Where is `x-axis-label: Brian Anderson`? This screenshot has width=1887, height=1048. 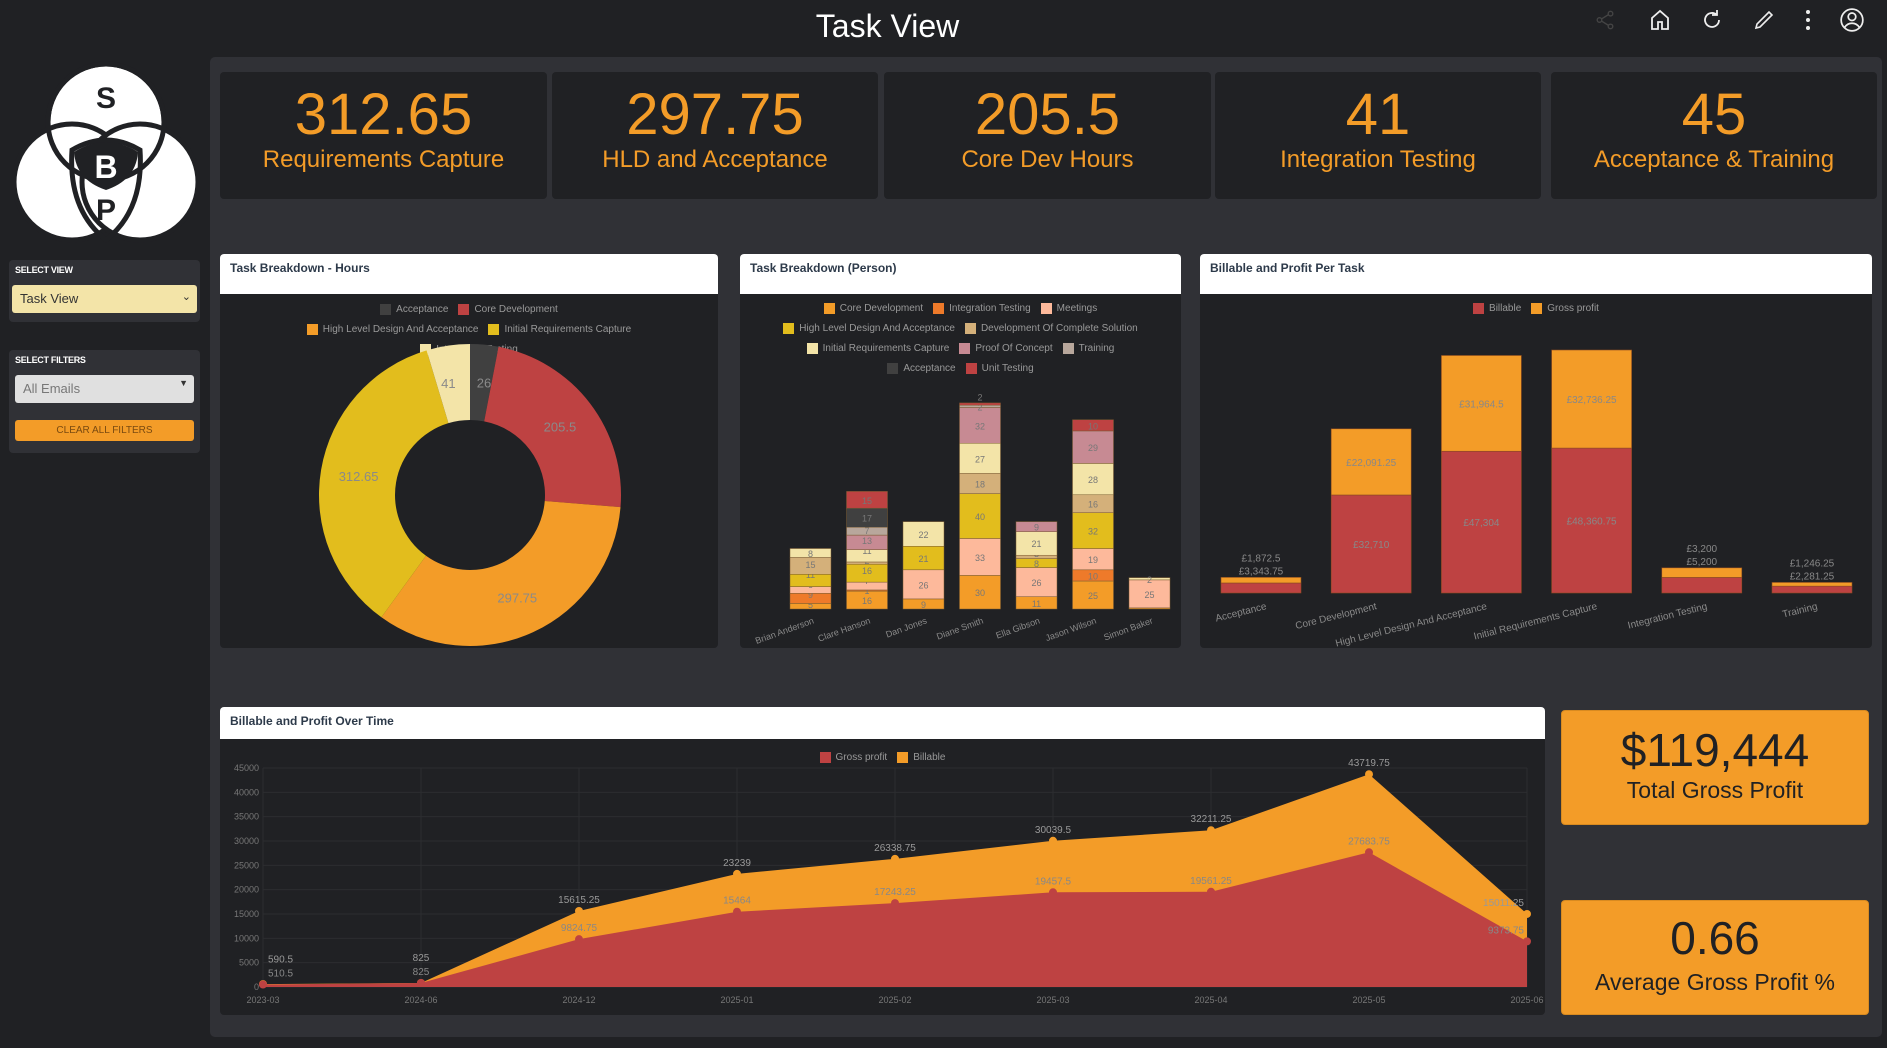
x-axis-label: Brian Anderson is located at coordinates (784, 630).